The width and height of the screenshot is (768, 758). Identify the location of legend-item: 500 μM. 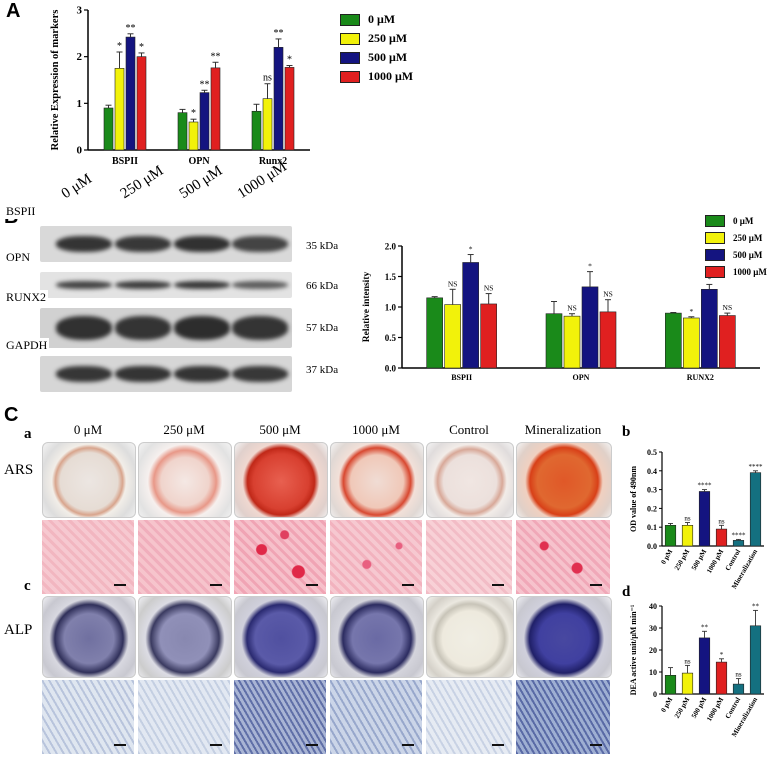
(400, 57).